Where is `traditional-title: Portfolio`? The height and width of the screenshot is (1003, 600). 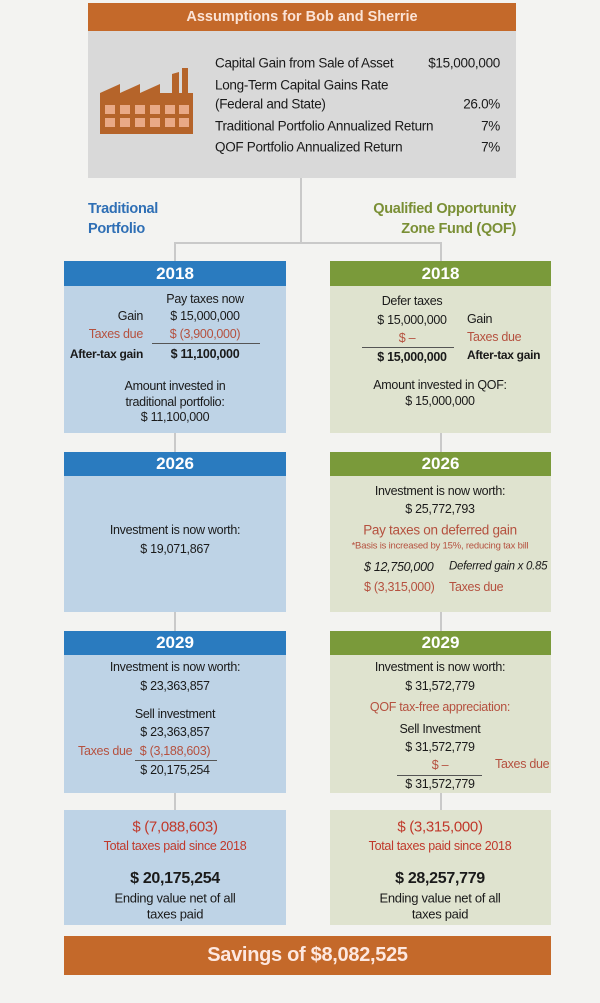
traditional-title: Portfolio is located at coordinates (116, 228).